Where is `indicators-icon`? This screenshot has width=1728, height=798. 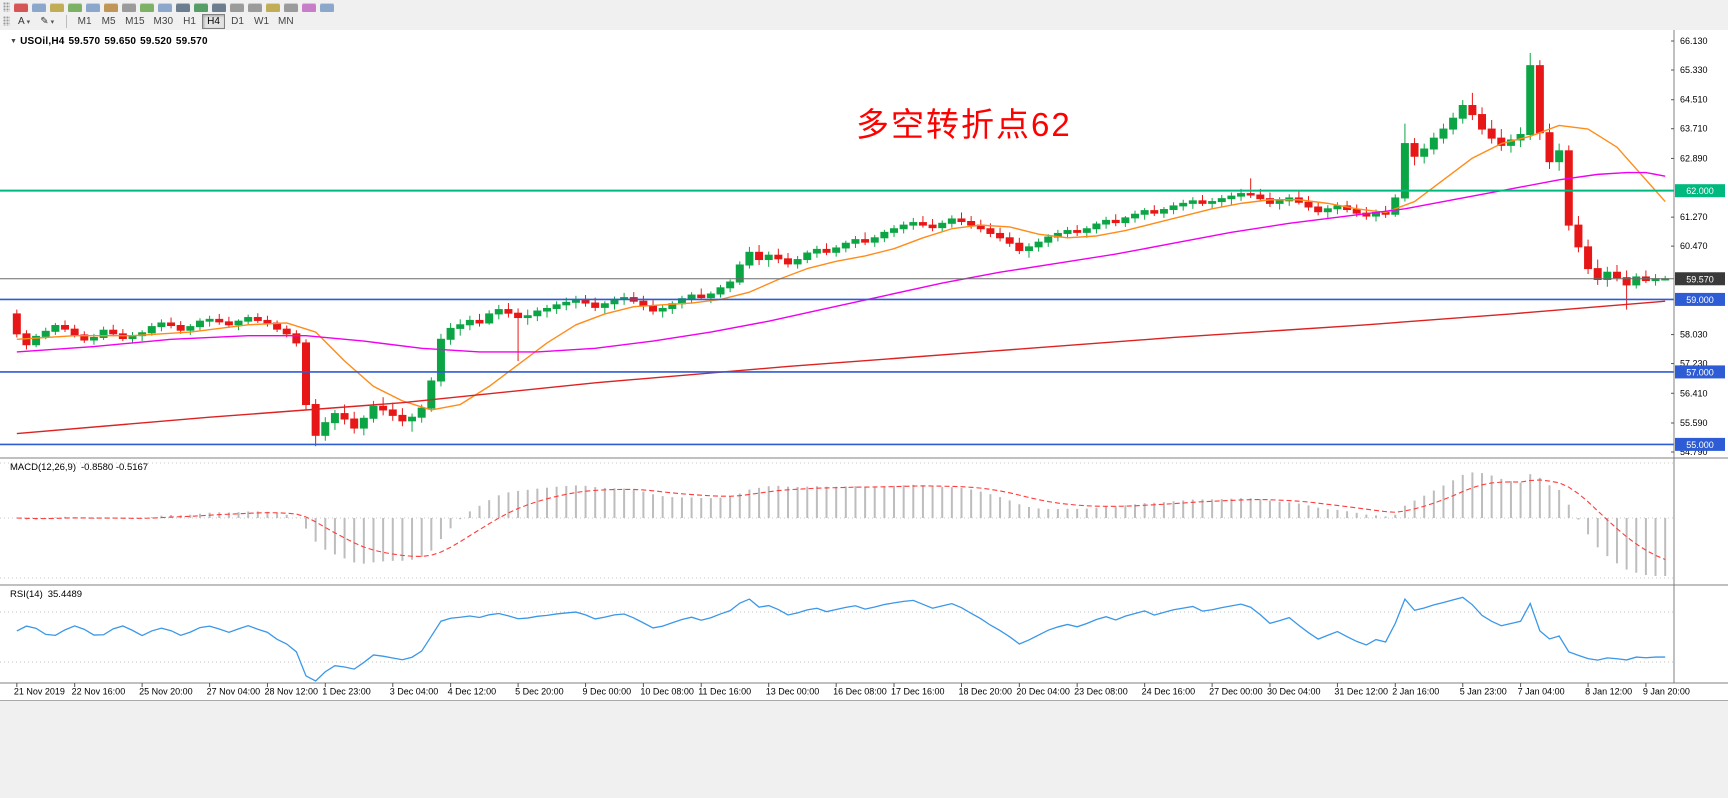 indicators-icon is located at coordinates (309, 7).